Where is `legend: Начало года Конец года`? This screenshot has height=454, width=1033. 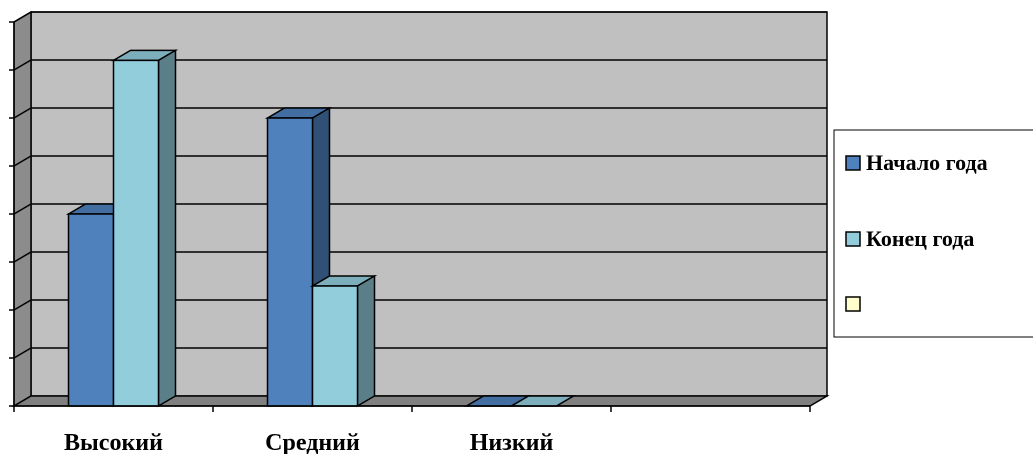
legend: Начало года Конец года is located at coordinates (933, 233).